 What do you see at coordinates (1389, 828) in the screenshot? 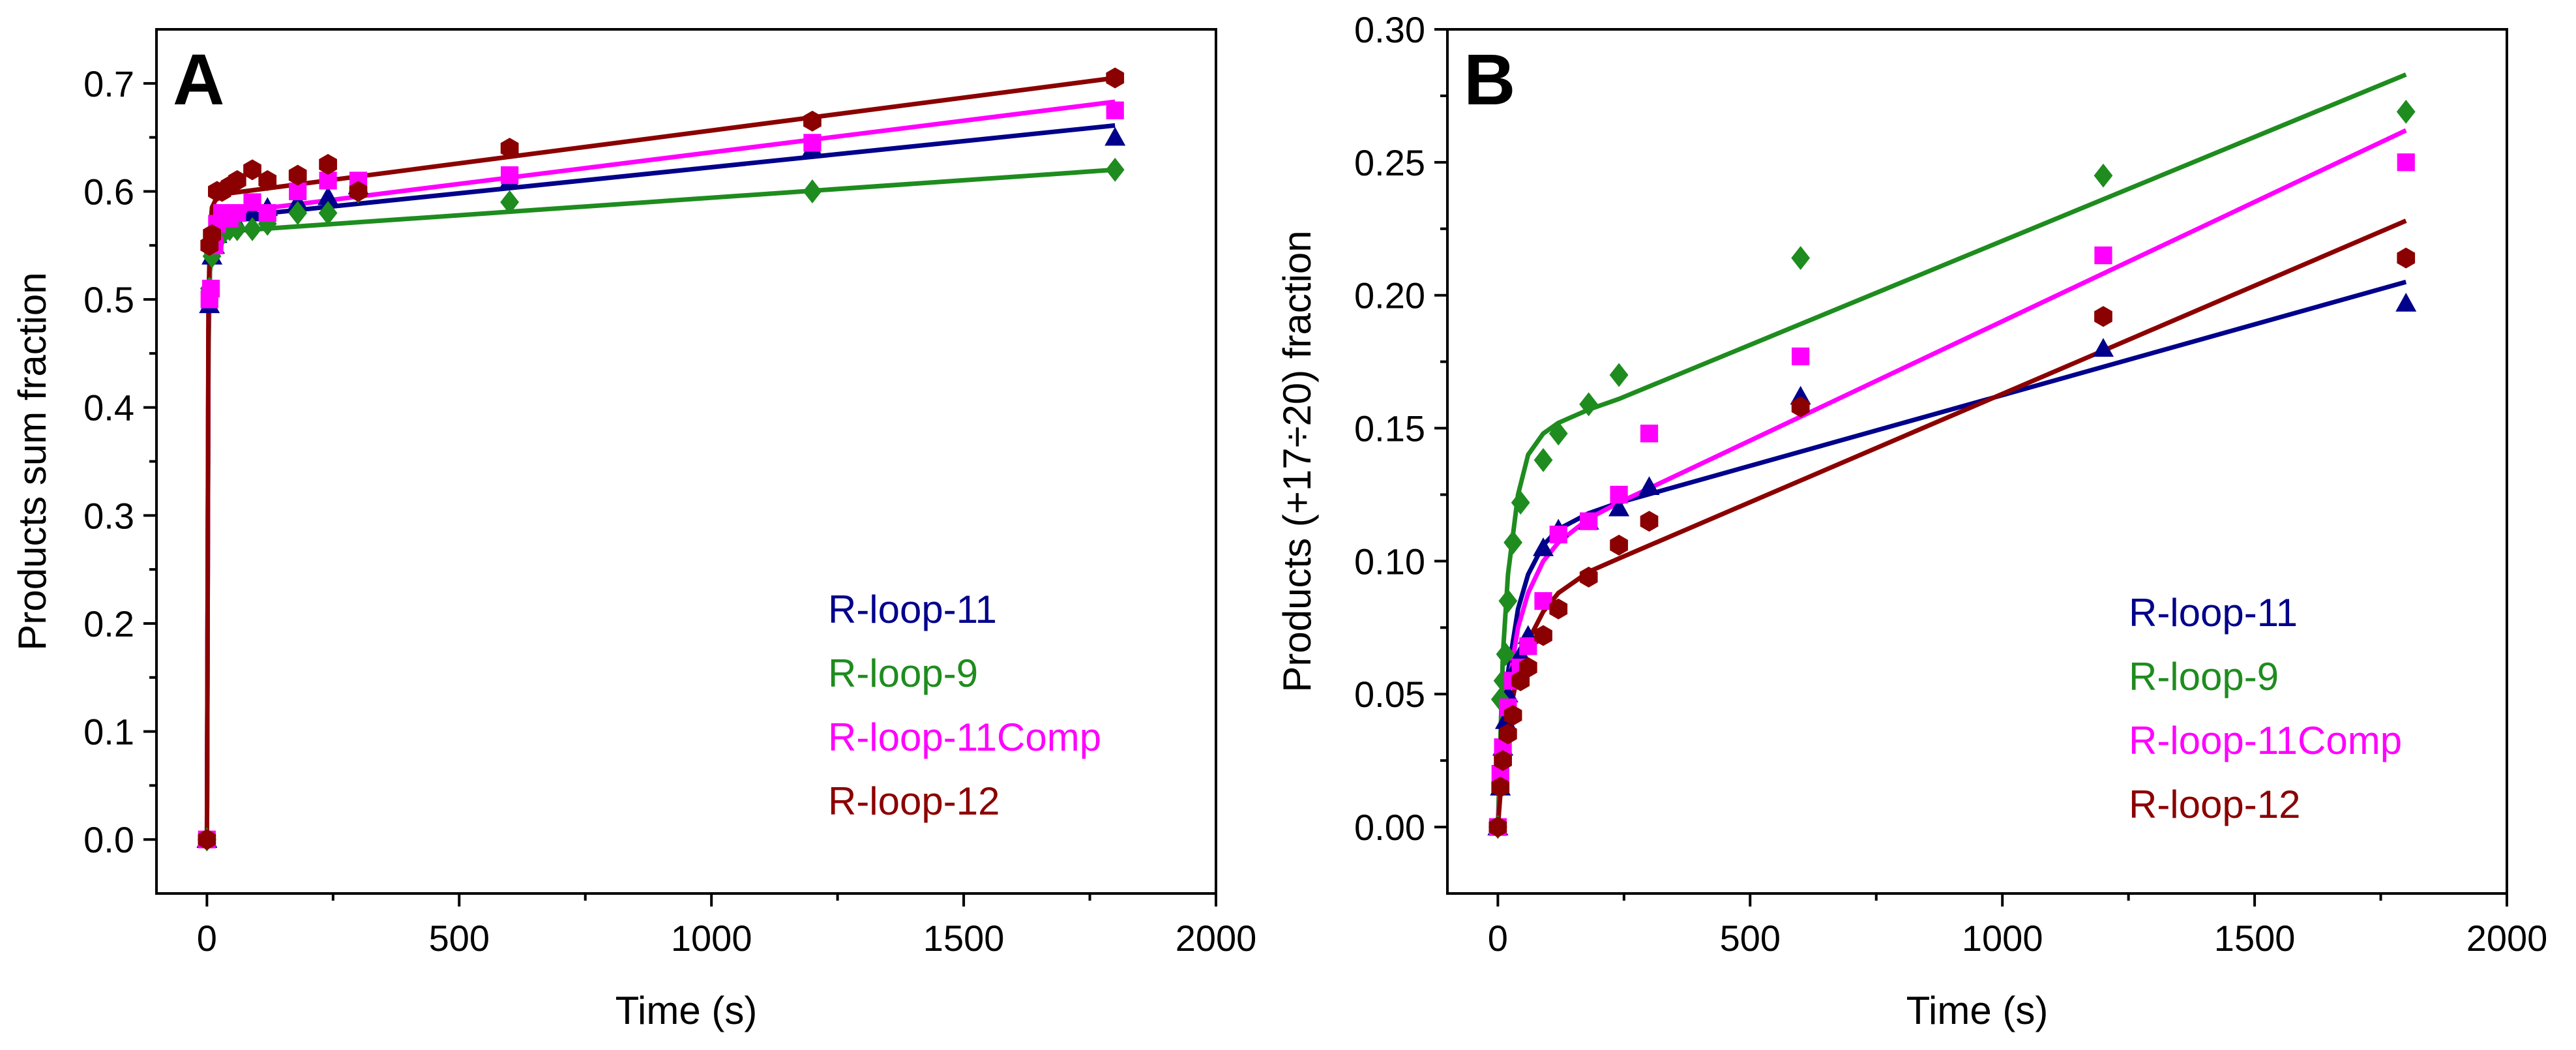
I see `y-tick-label: 0.00` at bounding box center [1389, 828].